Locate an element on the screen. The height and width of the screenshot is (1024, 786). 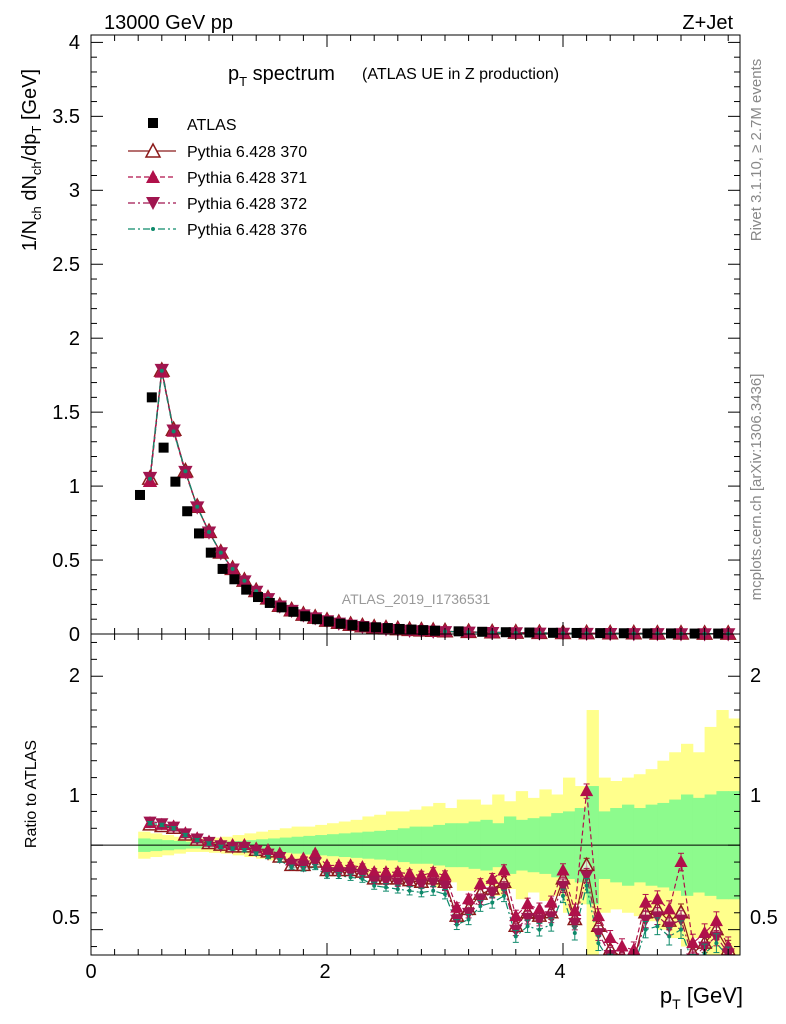
main-y-axis-label: 1/Nch dNch/dpT [GeV] is located at coordinates (31, 160).